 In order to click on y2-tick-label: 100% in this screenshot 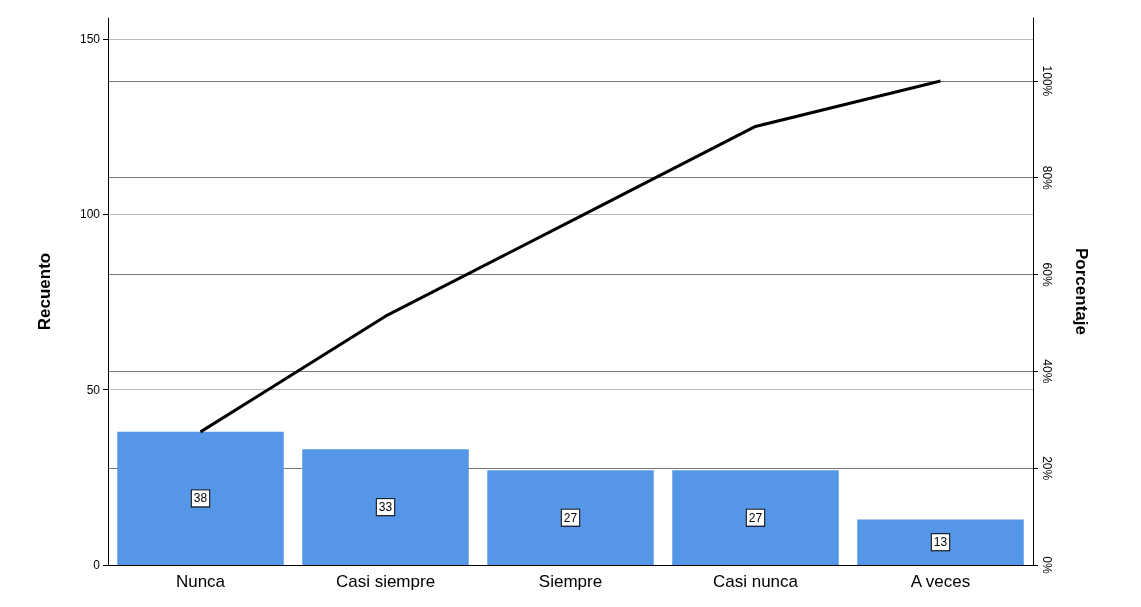, I will do `click(1047, 81)`.